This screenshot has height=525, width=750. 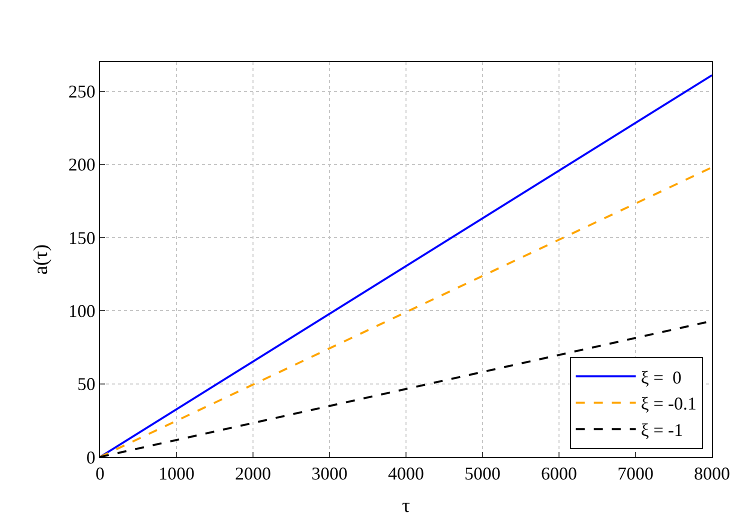 I want to click on x-tick-label: 3000, so click(x=330, y=474).